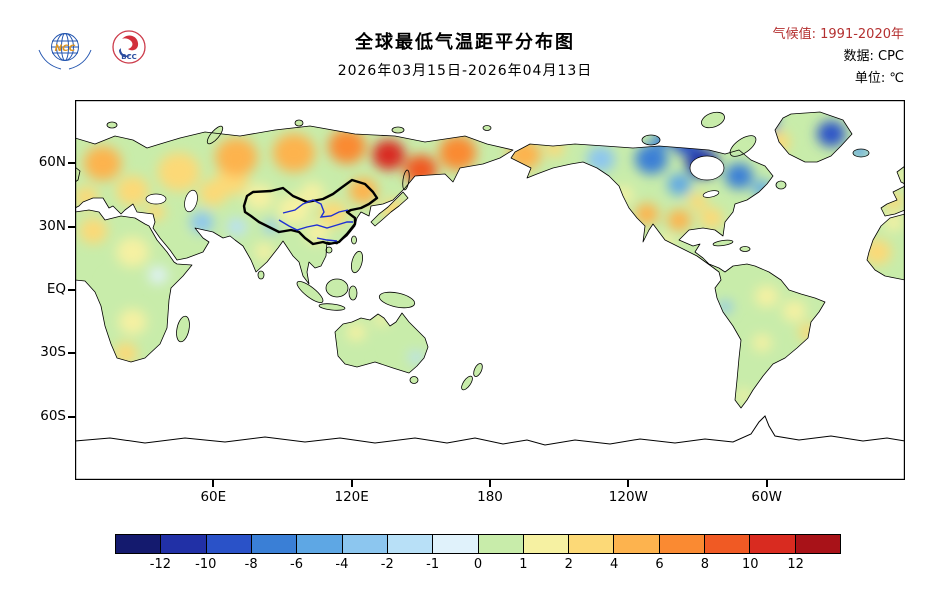  I want to click on ncc-logo: NCC, so click(65, 52).